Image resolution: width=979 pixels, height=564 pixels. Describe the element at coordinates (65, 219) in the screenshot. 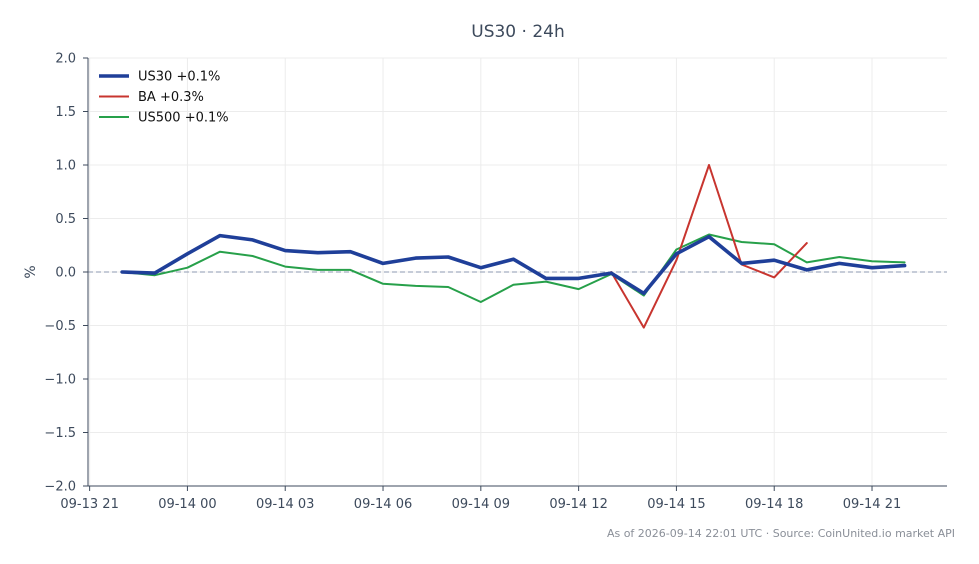

I see `y-tick-label-5: 0.5` at that location.